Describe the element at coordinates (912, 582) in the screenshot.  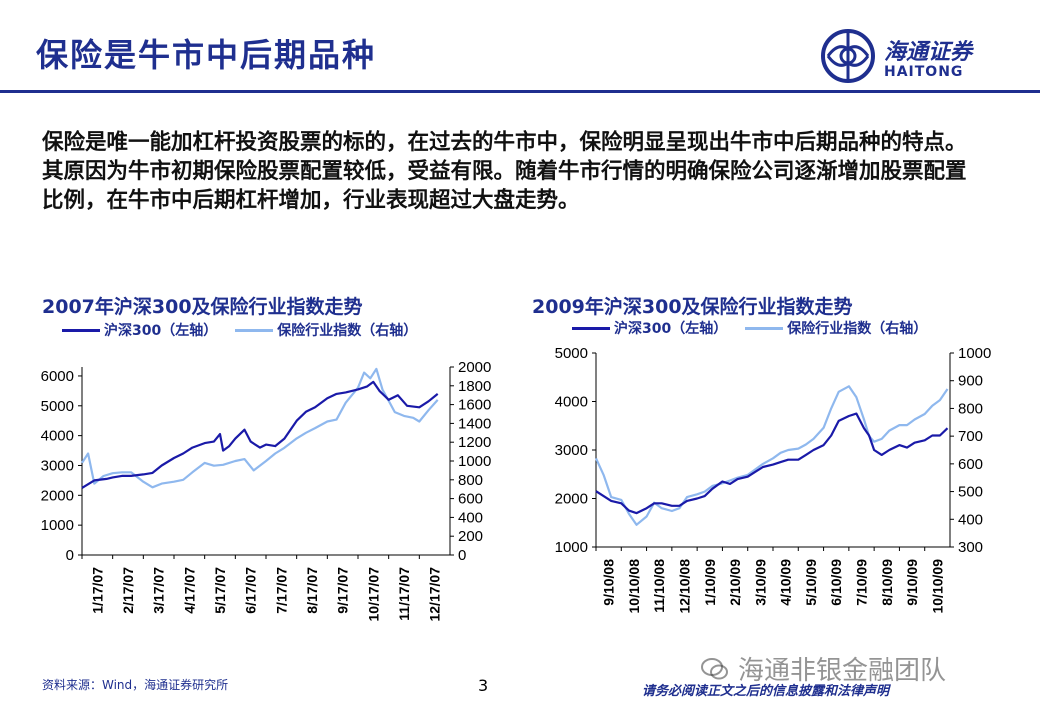
I see `x-tick-label: 9/10/09` at that location.